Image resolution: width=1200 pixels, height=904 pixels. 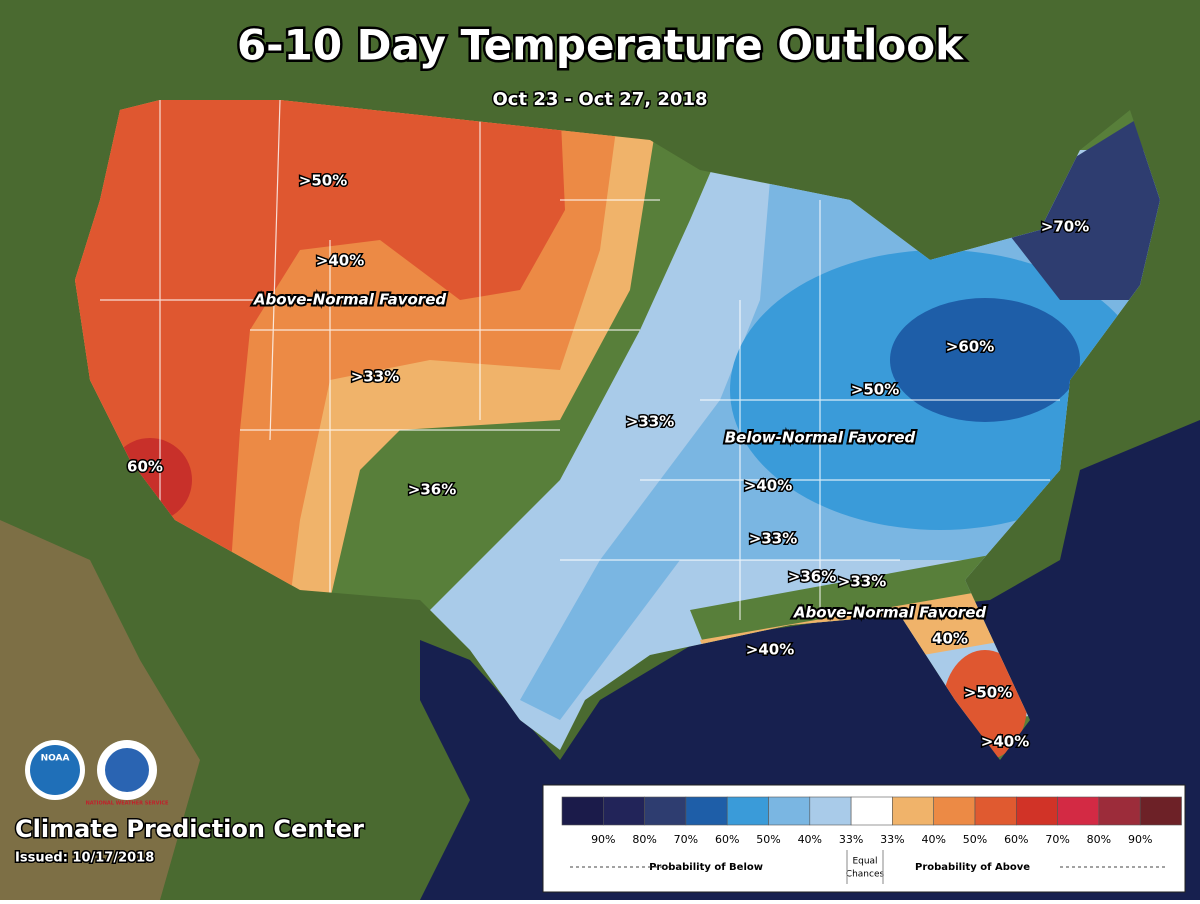 What do you see at coordinates (972, 867) in the screenshot?
I see `legend-above: Probability of Above` at bounding box center [972, 867].